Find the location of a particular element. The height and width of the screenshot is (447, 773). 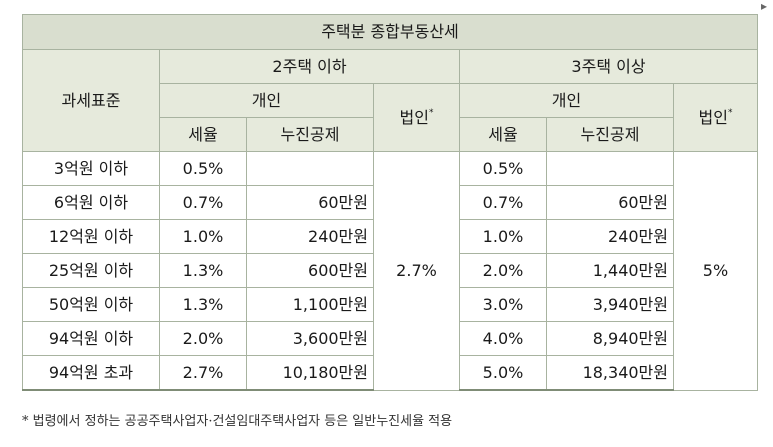

header-corporate-high-label: 법인 is located at coordinates (713, 117).